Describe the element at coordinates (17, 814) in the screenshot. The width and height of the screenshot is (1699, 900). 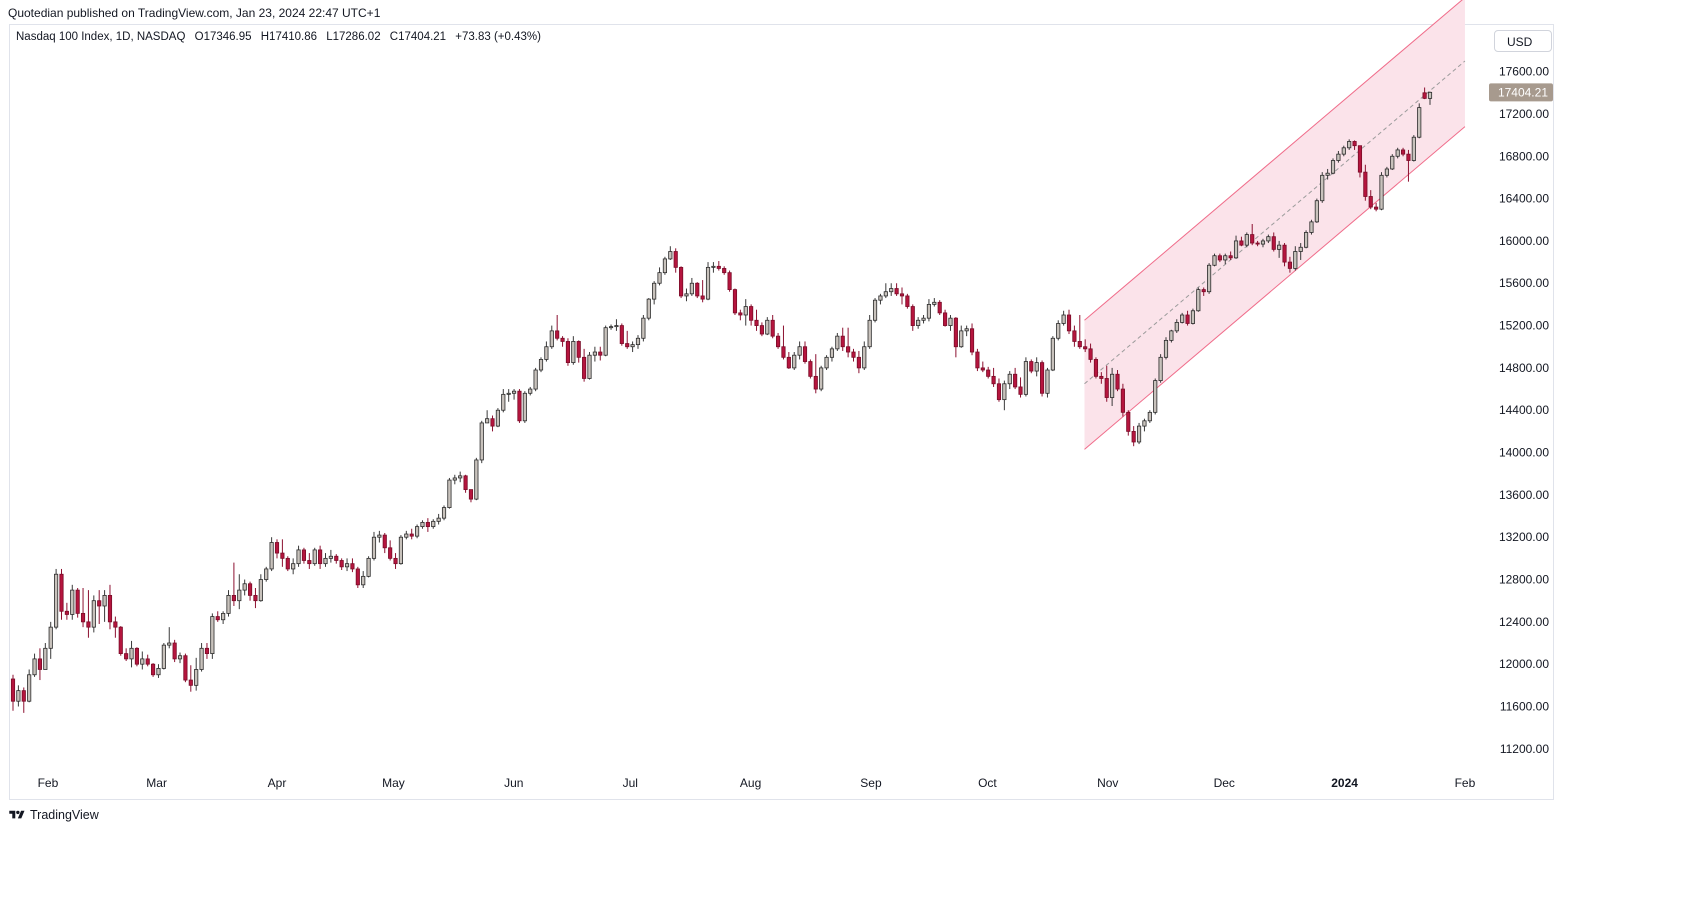
I see `tradingview-logo-icon` at that location.